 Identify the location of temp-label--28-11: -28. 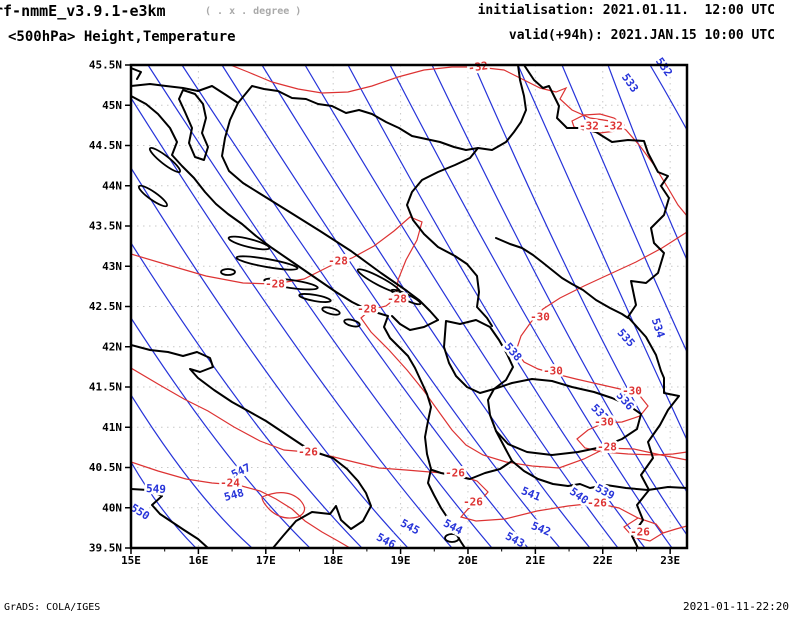
(607, 447).